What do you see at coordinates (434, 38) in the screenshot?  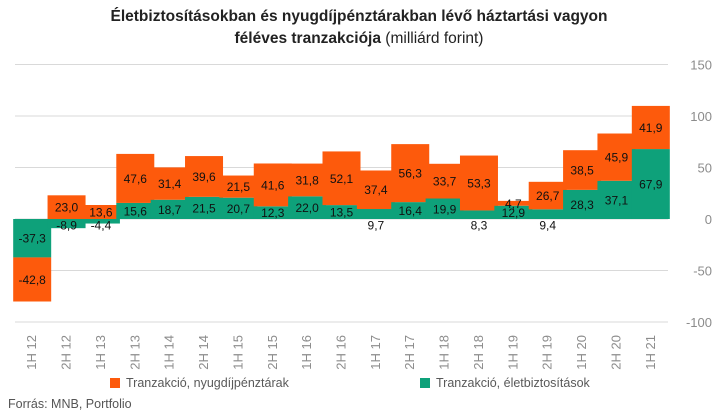 I see `chart-title-unit: (milliárd forint)` at bounding box center [434, 38].